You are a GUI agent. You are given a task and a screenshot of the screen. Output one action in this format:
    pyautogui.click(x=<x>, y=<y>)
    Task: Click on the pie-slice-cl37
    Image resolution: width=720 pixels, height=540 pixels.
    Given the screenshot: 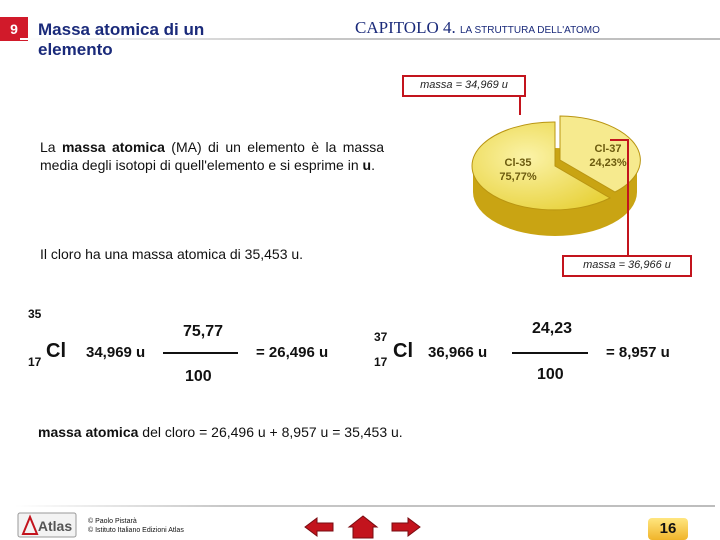 What is the action you would take?
    pyautogui.click(x=600, y=154)
    